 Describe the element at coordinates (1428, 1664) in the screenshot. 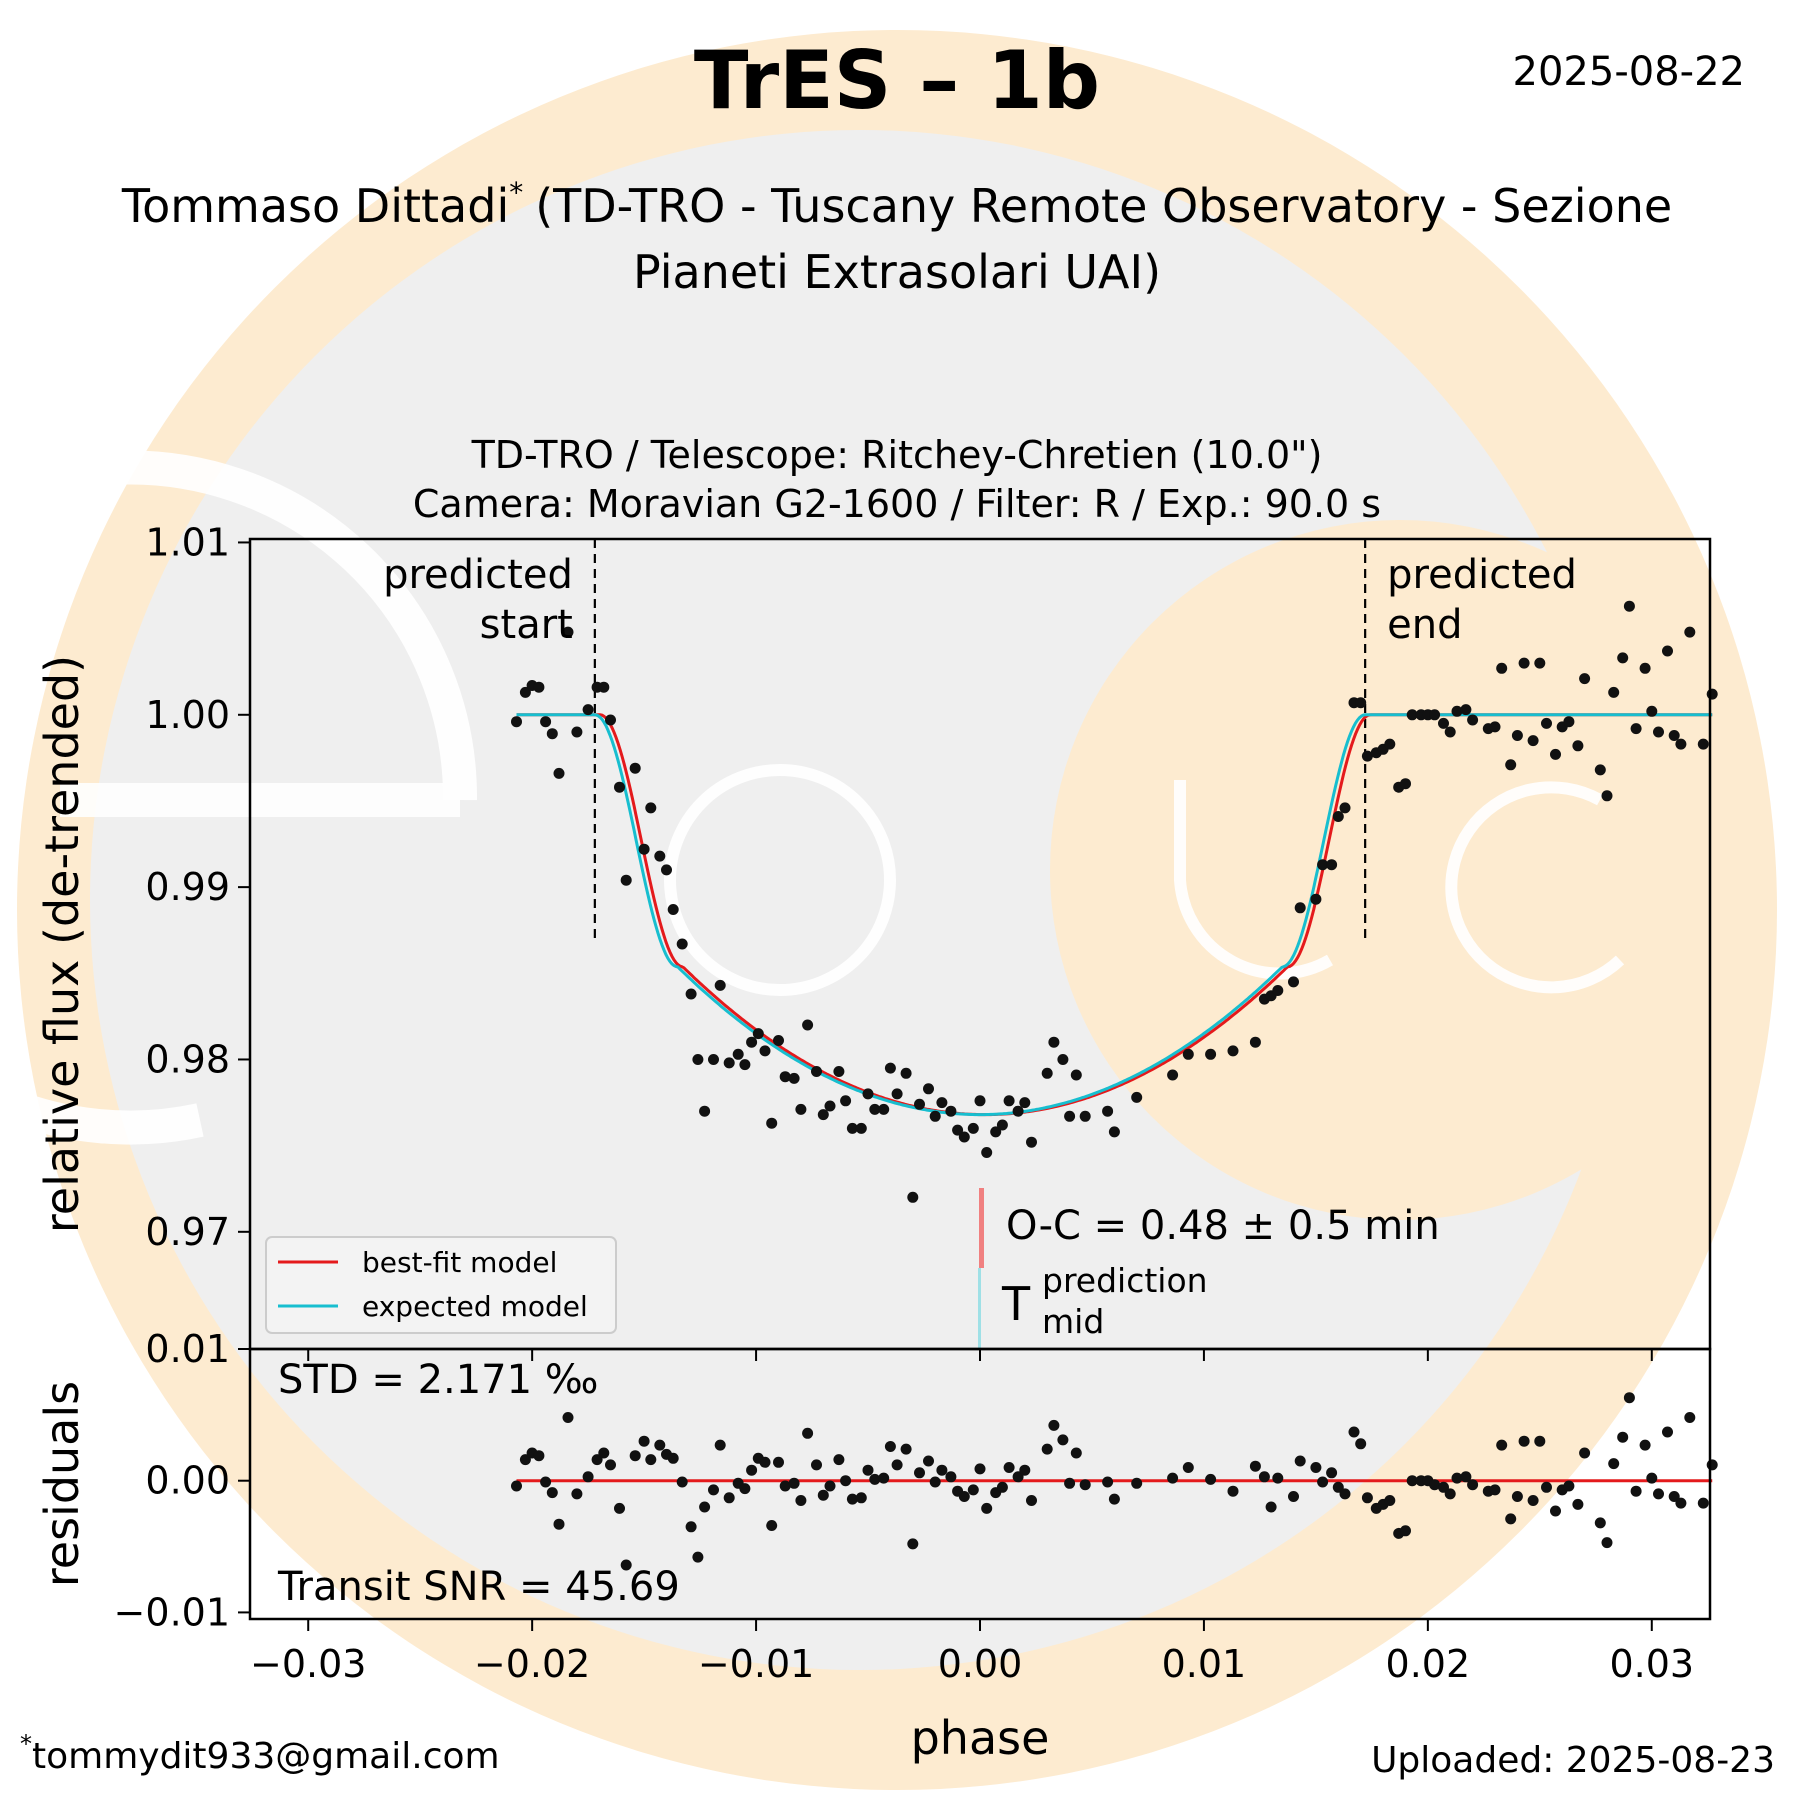

I see `x-tick-label: 0.02` at that location.